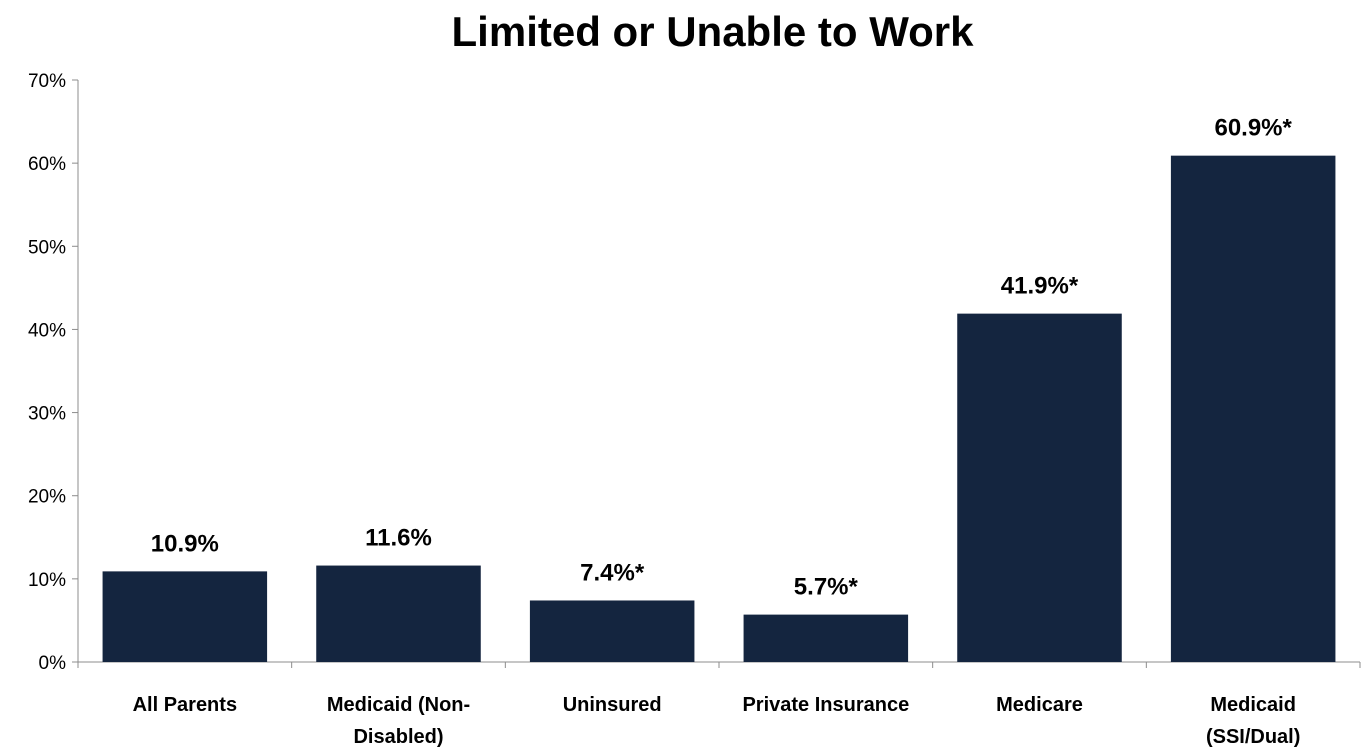 This screenshot has height=749, width=1370. I want to click on y-tick-label: 60%, so click(47, 164).